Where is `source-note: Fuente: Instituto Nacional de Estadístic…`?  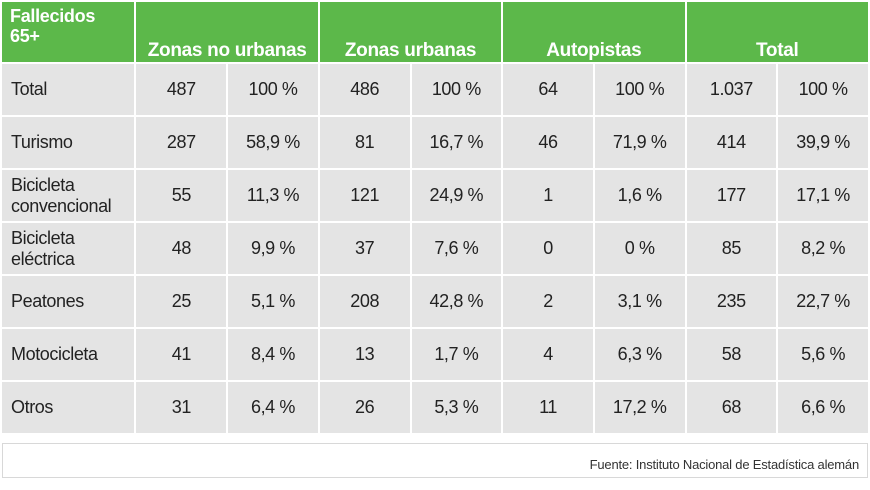
source-note: Fuente: Instituto Nacional de Estadístic… is located at coordinates (724, 464).